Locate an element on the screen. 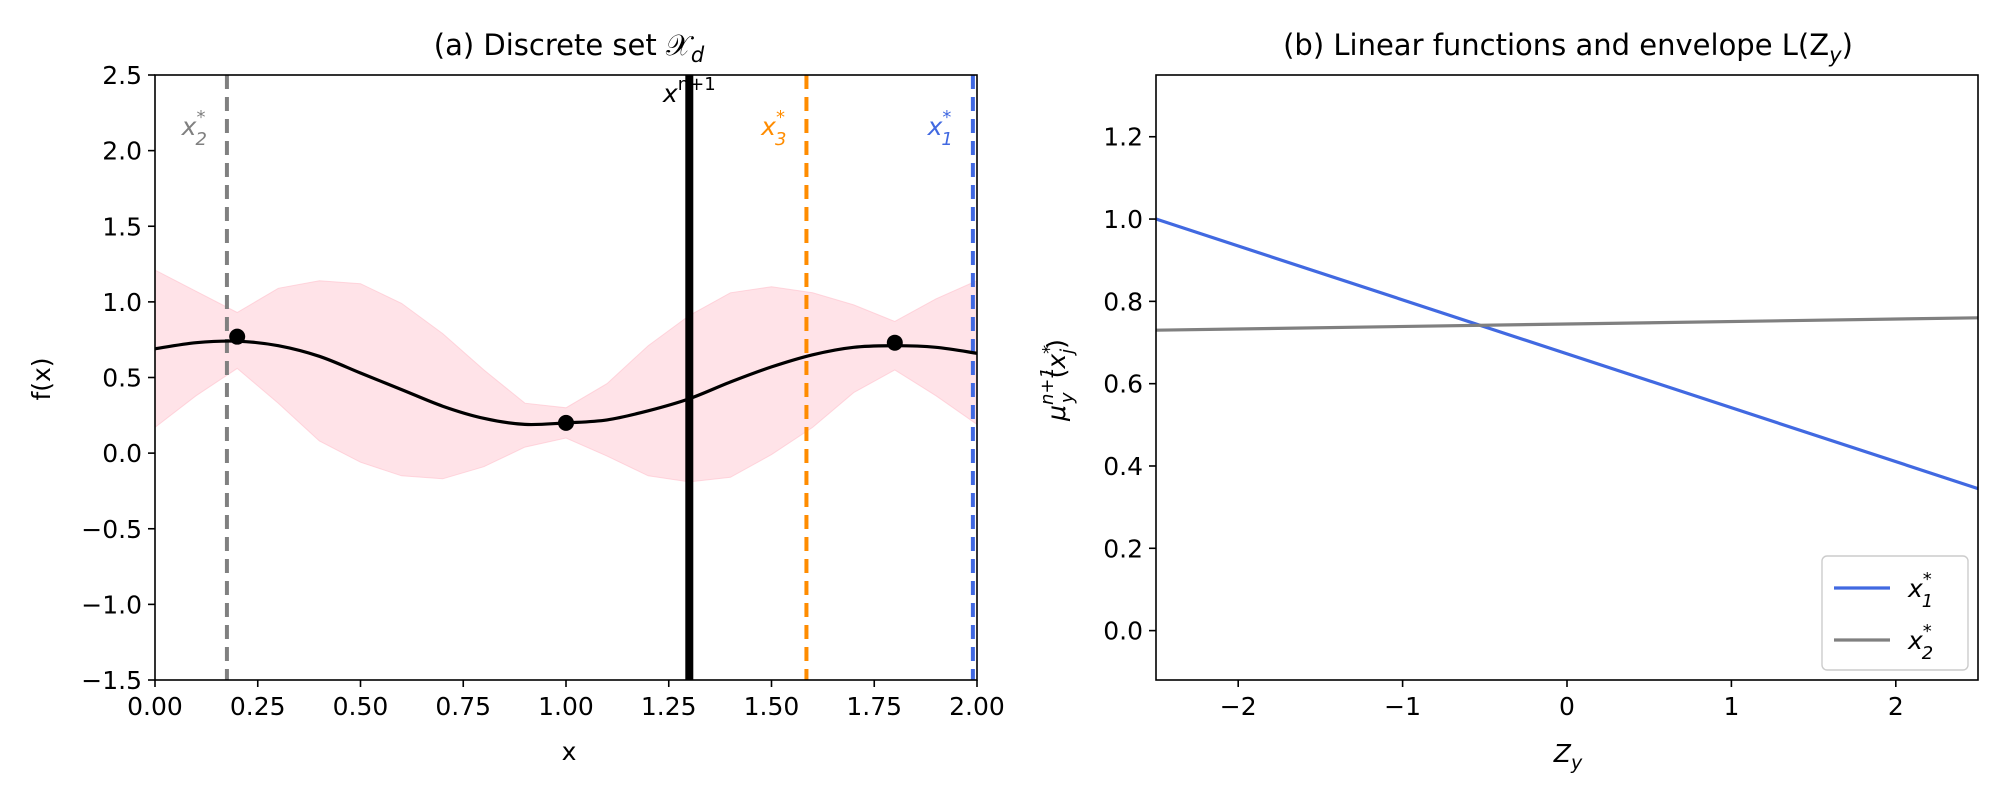  linear-functions is located at coordinates (1567, 354).